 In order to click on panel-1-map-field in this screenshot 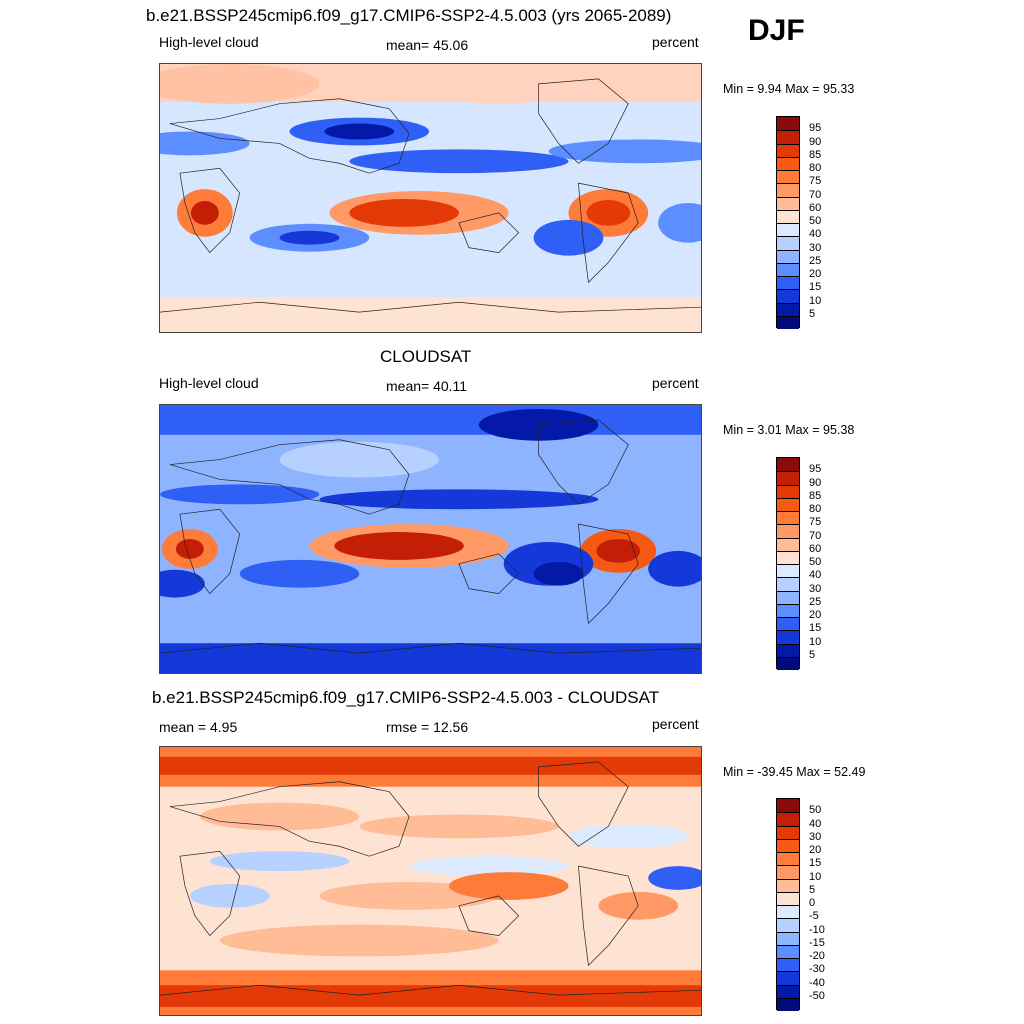, I will do `click(430, 198)`.